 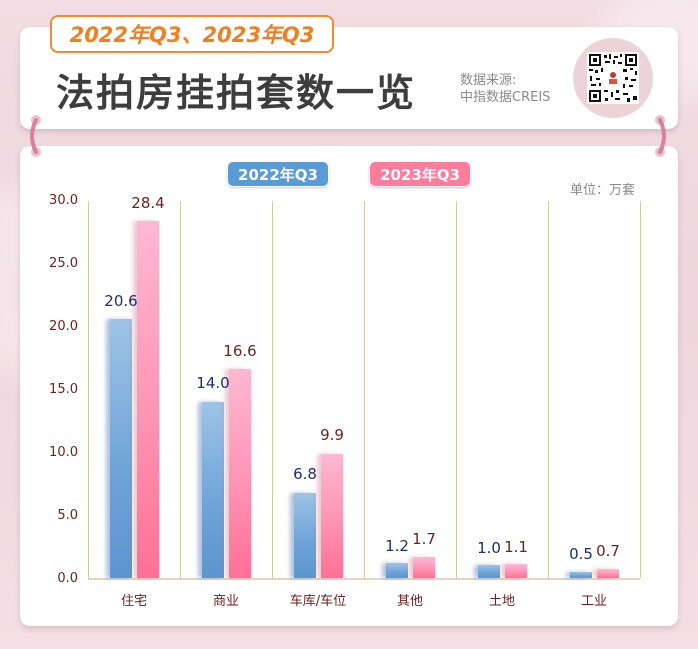 What do you see at coordinates (581, 554) in the screenshot?
I see `value-label: 0.5` at bounding box center [581, 554].